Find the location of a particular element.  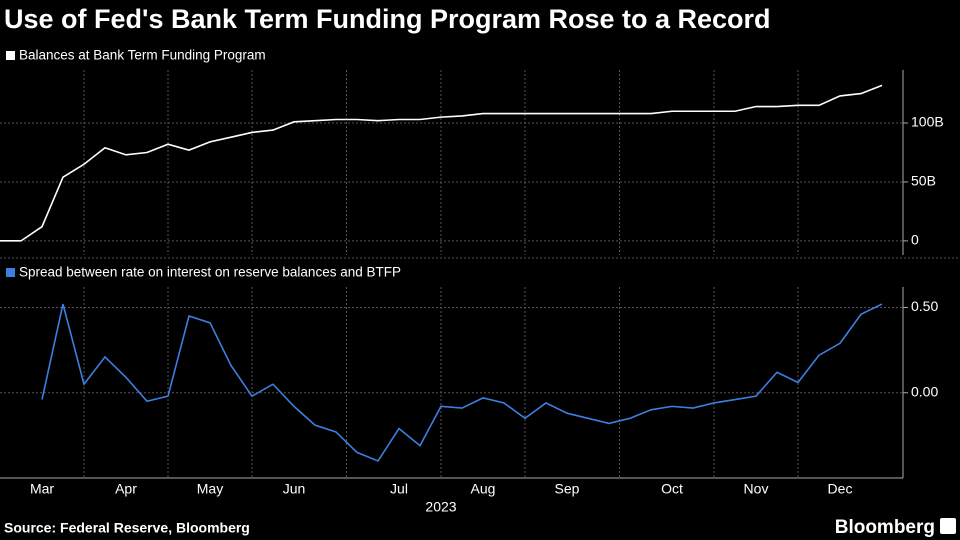

x-tick-label: May is located at coordinates (210, 489).